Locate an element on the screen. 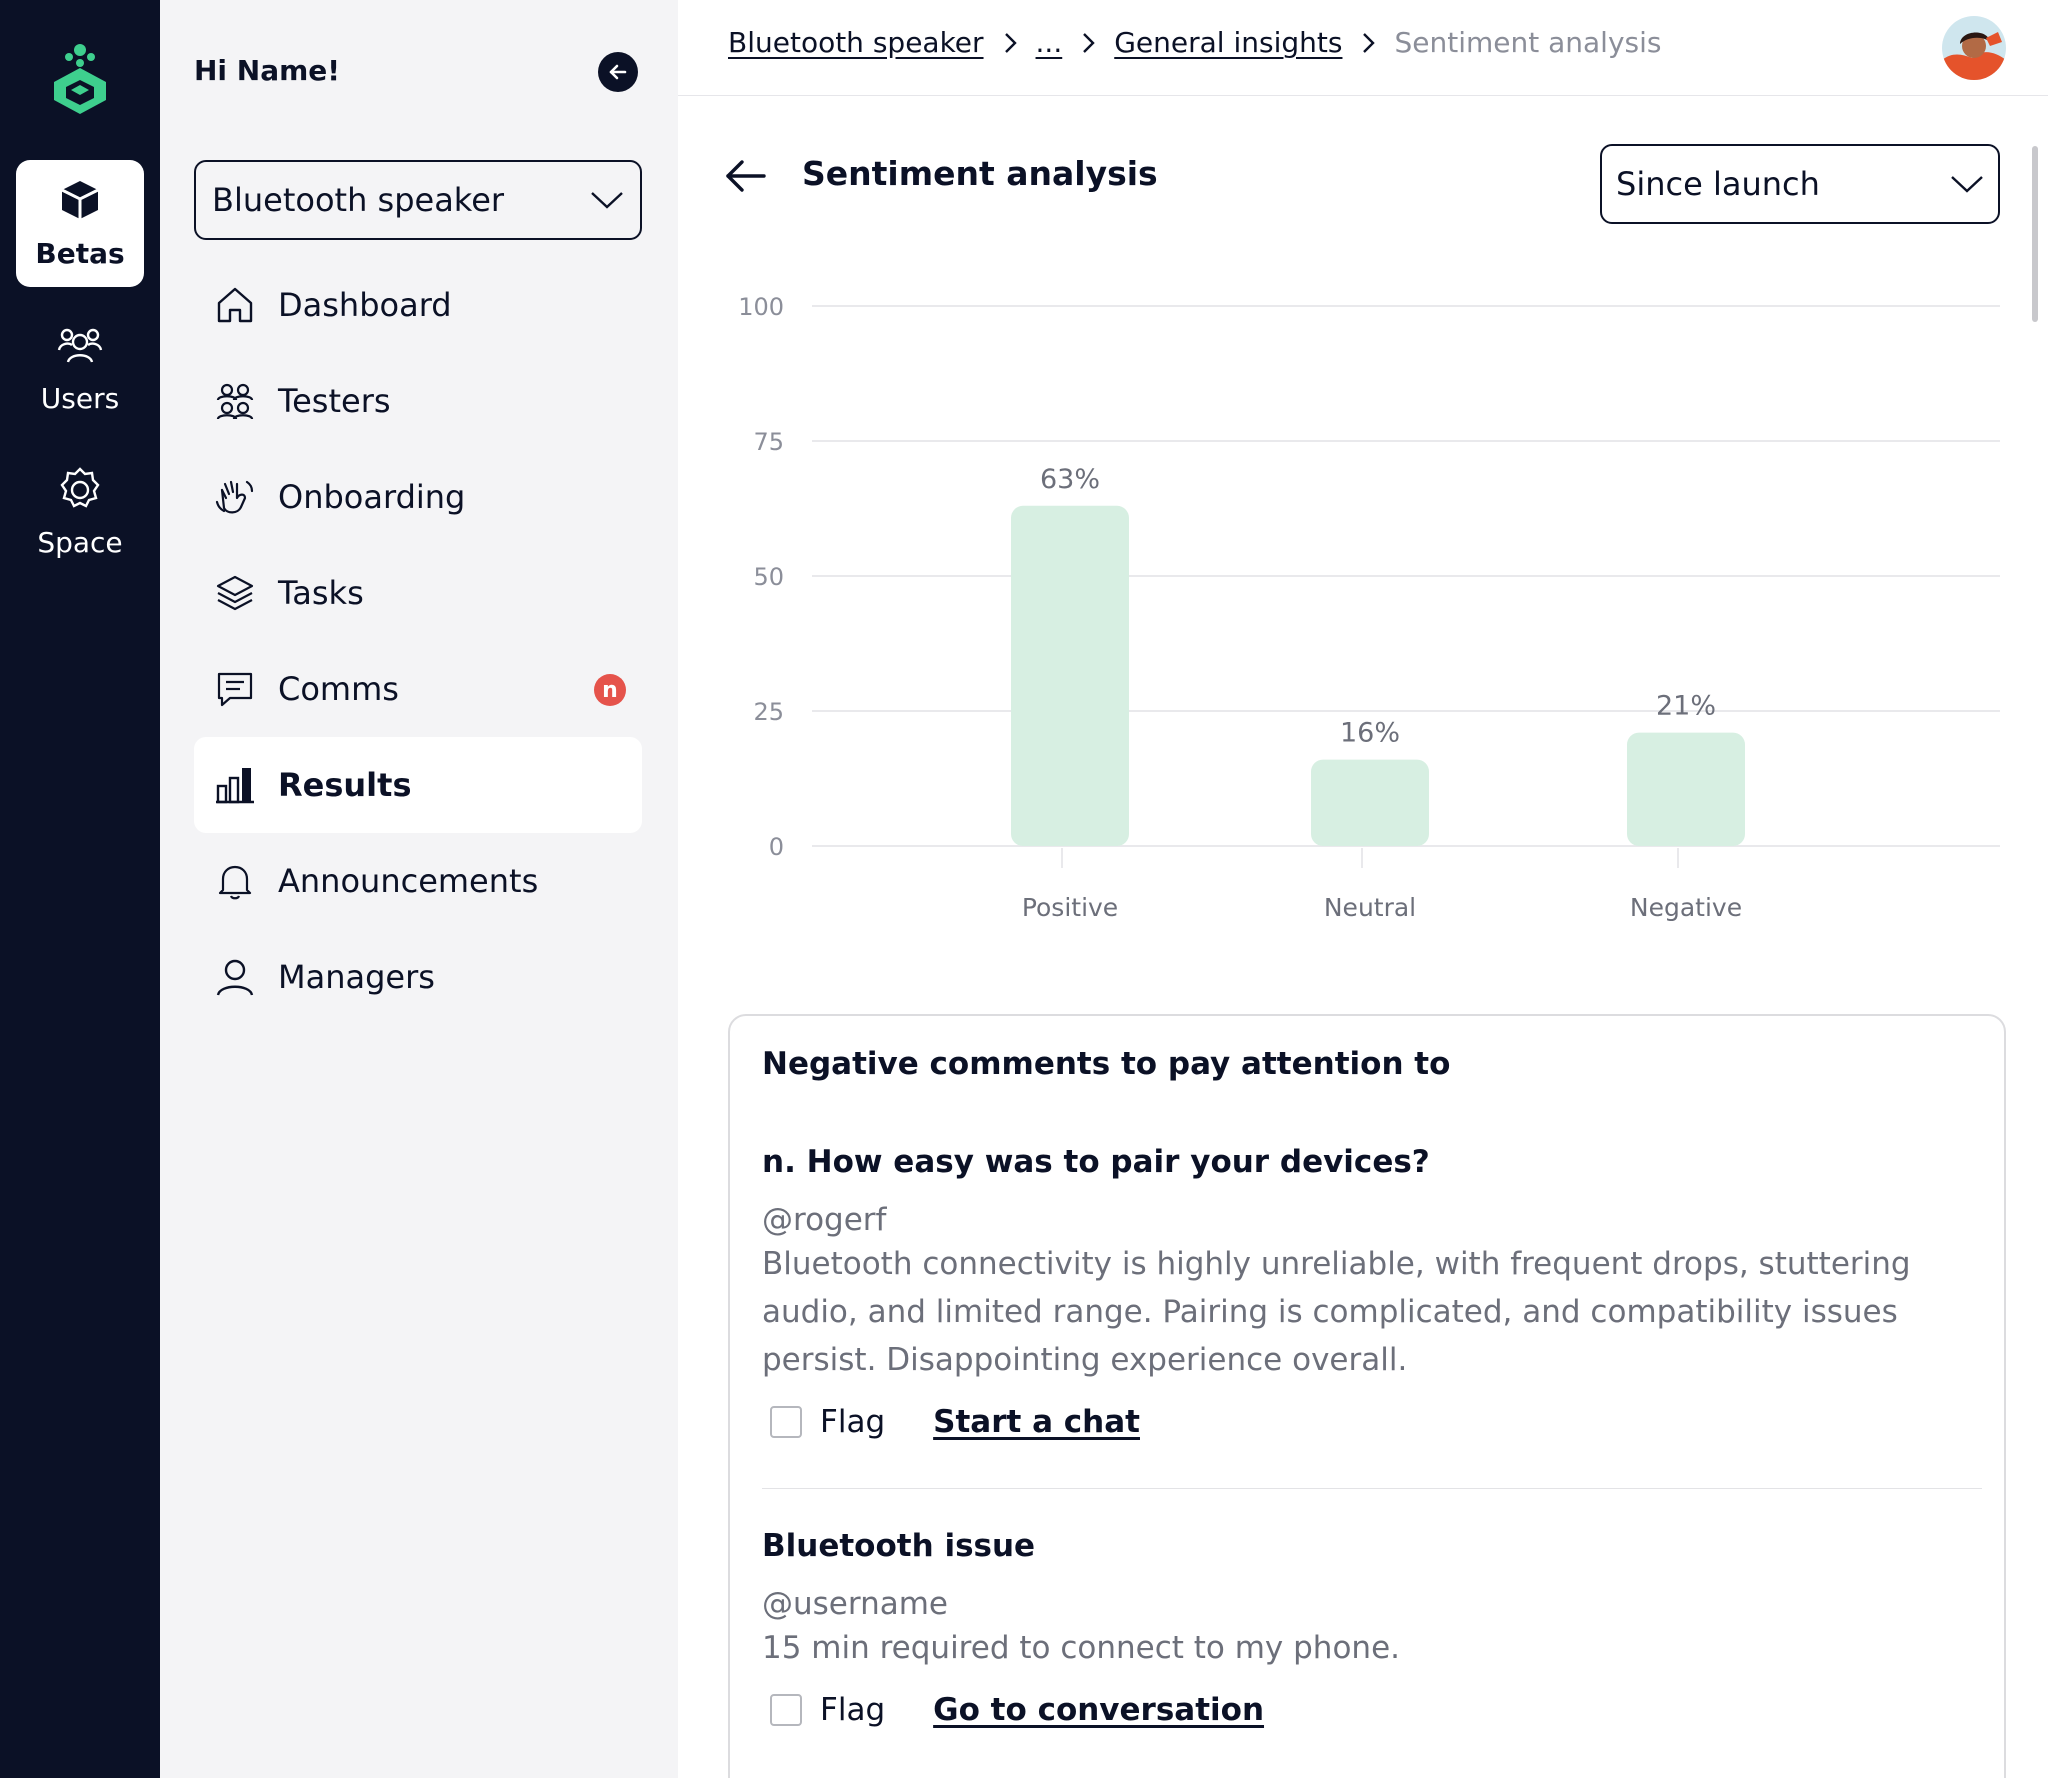 The image size is (2048, 1778). sidebar-nav: Dashboard Testers Onboarding is located at coordinates (418, 641).